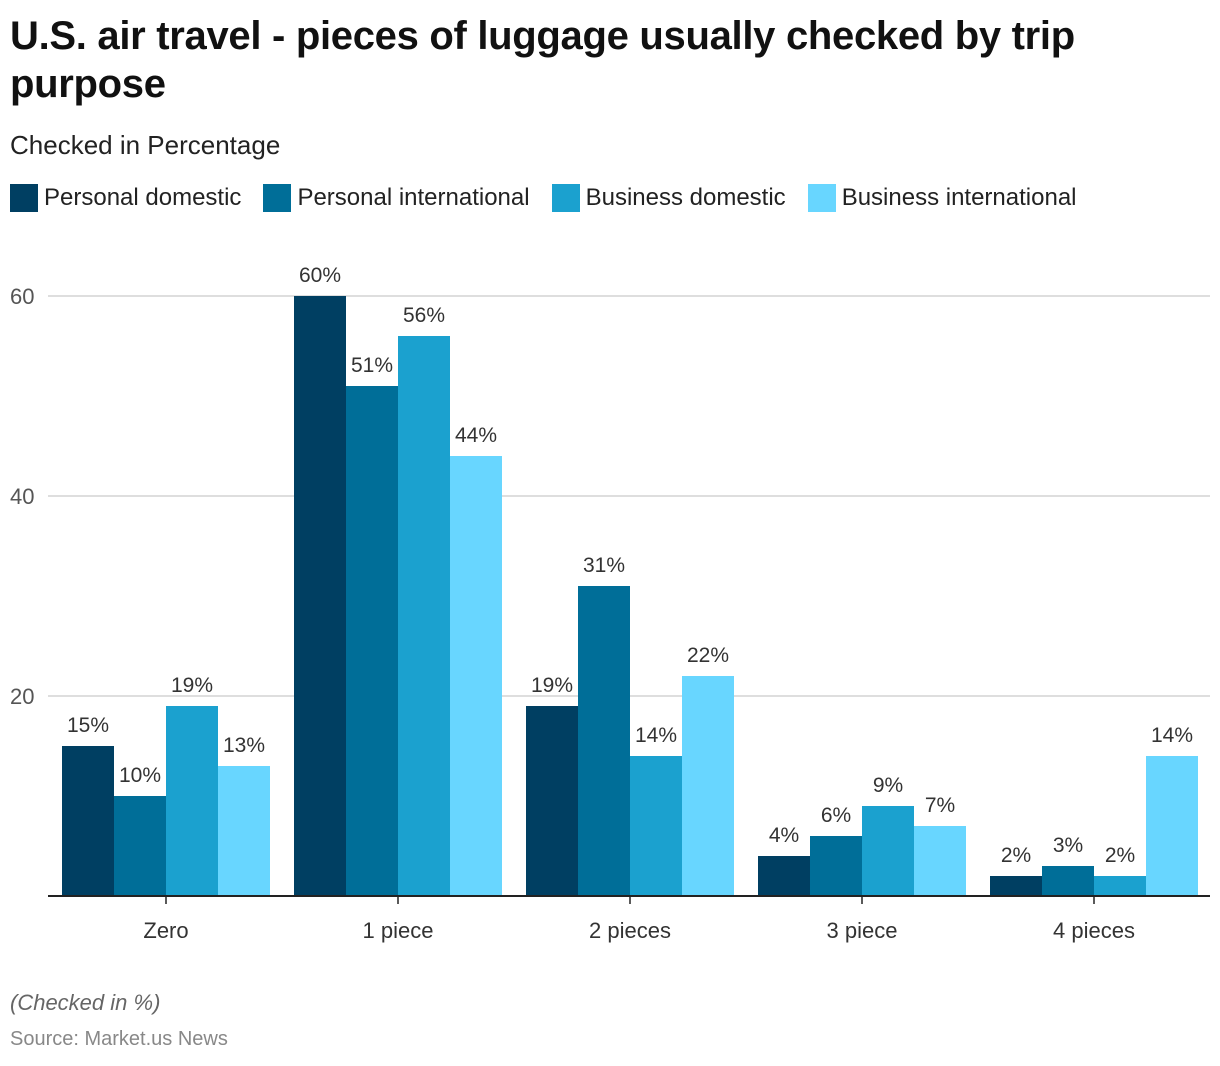  Describe the element at coordinates (145, 145) in the screenshot. I see `chart-subtitle: Checked in Percentage` at that location.